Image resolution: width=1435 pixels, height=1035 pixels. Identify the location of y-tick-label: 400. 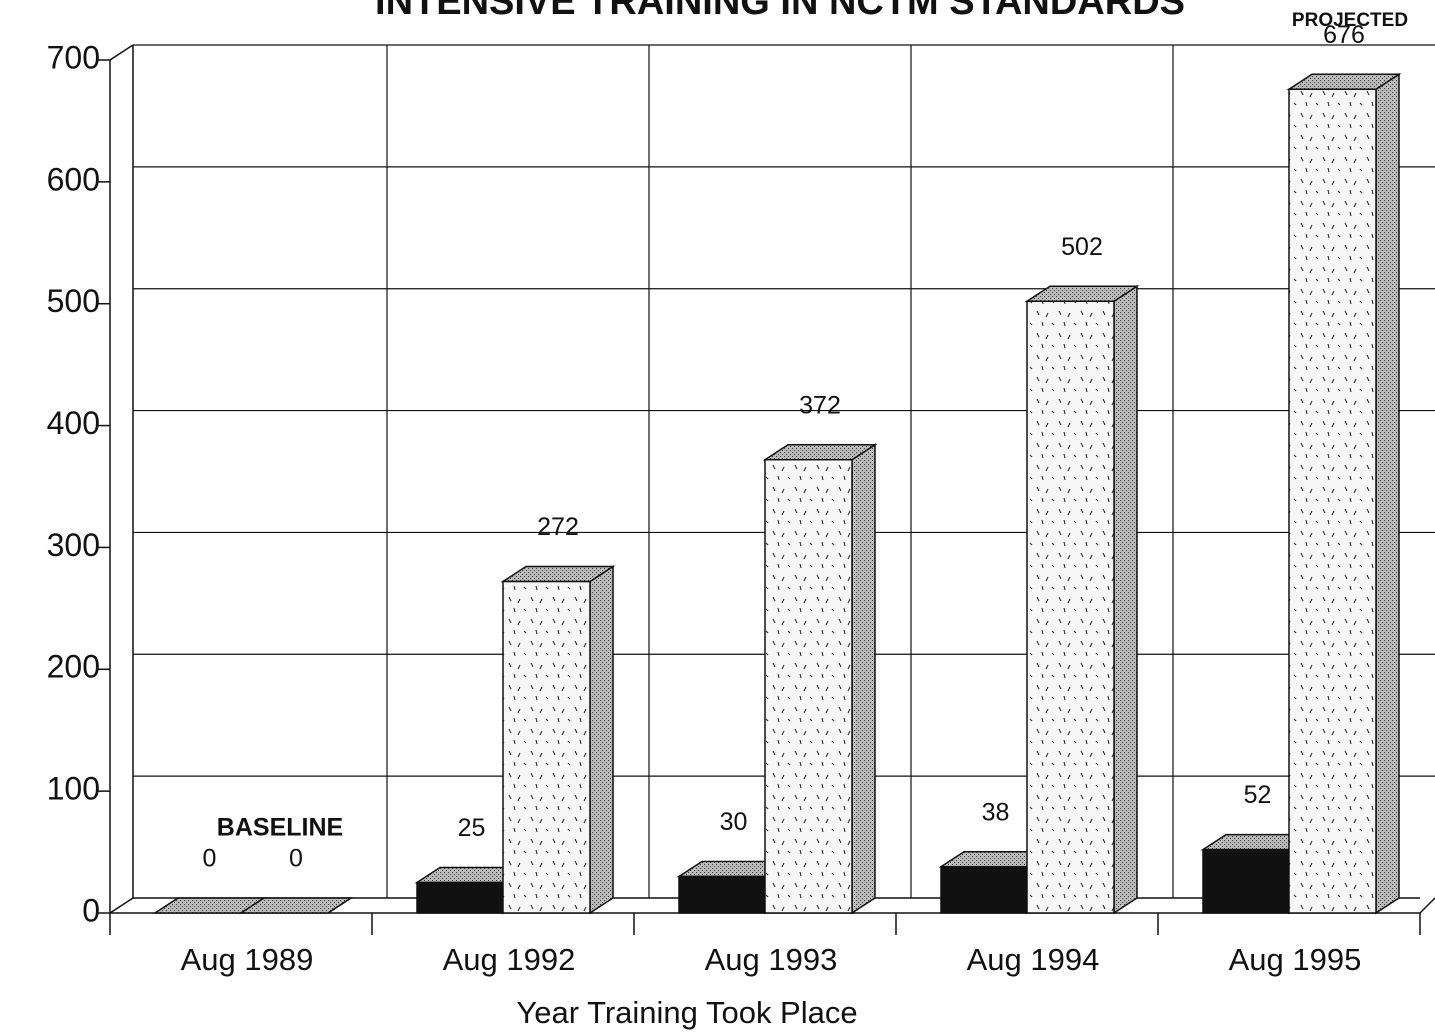
(73, 423).